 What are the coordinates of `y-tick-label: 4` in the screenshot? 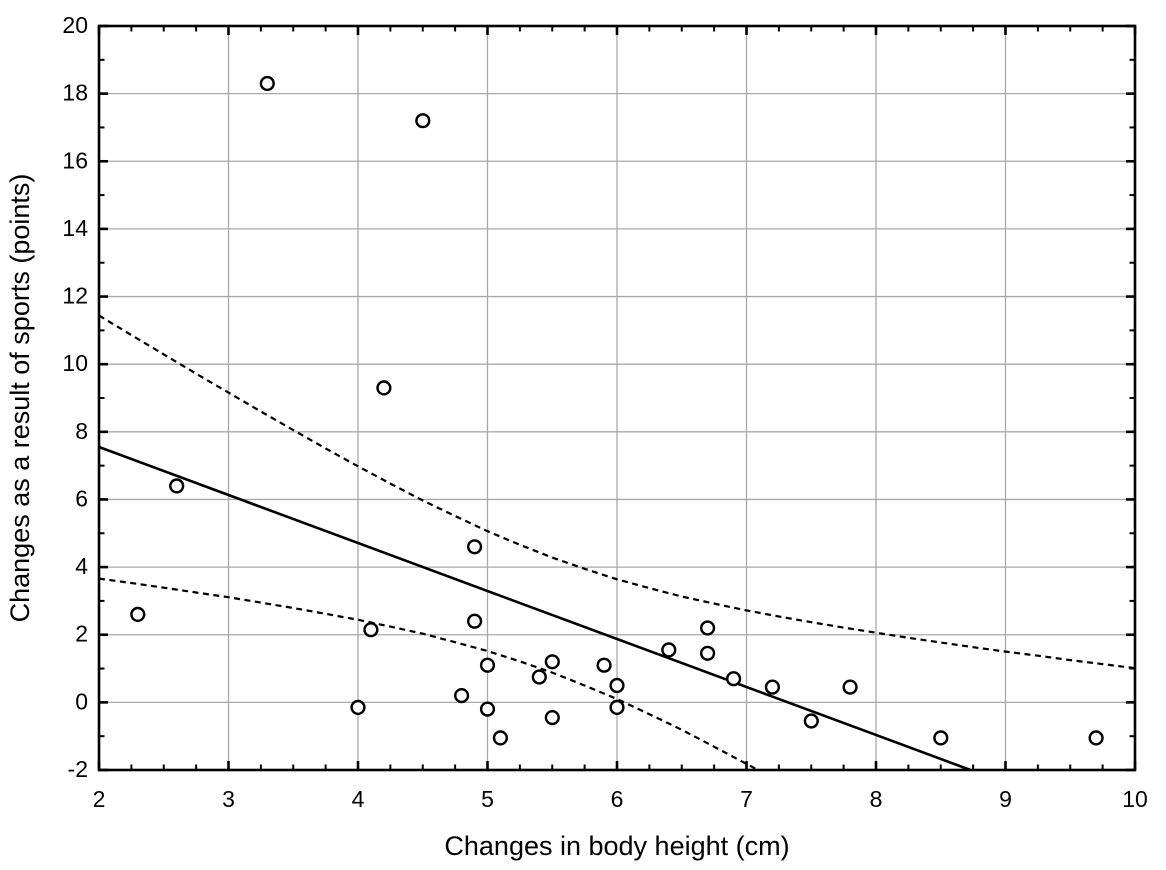 It's located at (81, 566).